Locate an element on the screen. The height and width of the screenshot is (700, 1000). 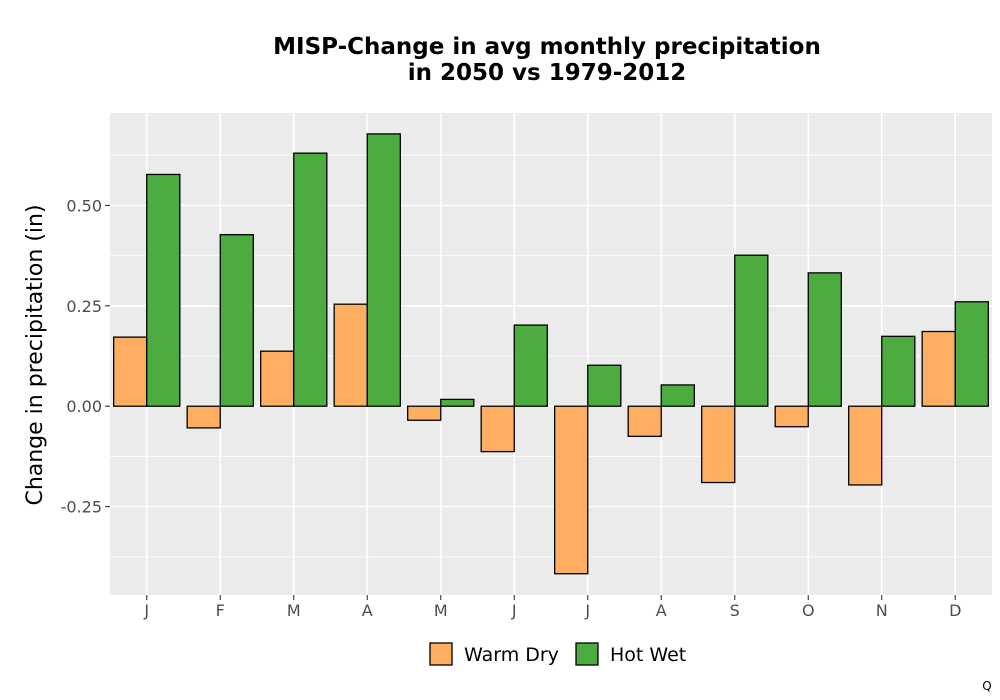
legend: Warm Dry Hot Wet is located at coordinates (557, 654).